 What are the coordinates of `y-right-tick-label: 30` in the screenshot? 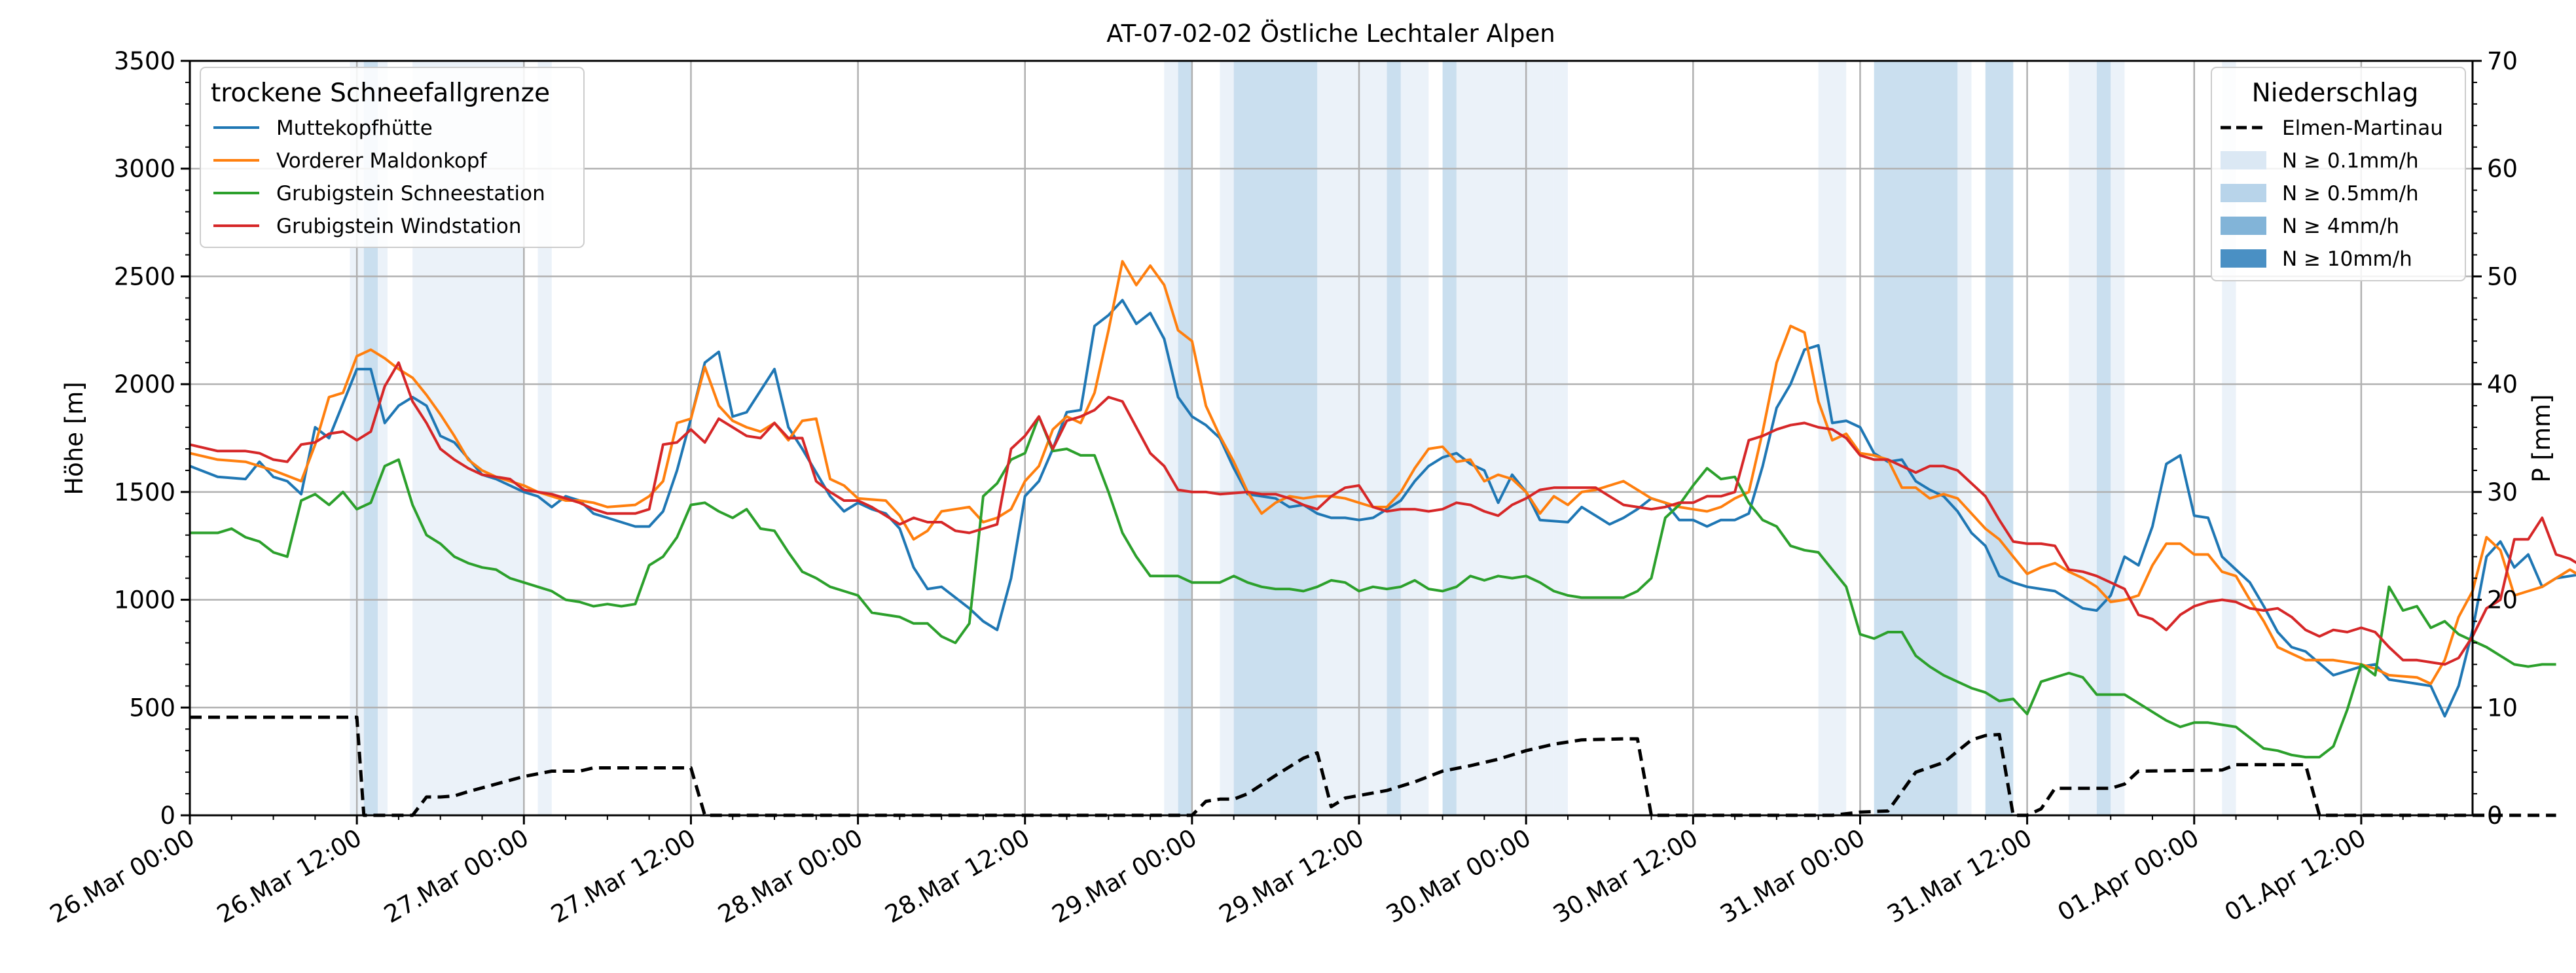 It's located at (2502, 492).